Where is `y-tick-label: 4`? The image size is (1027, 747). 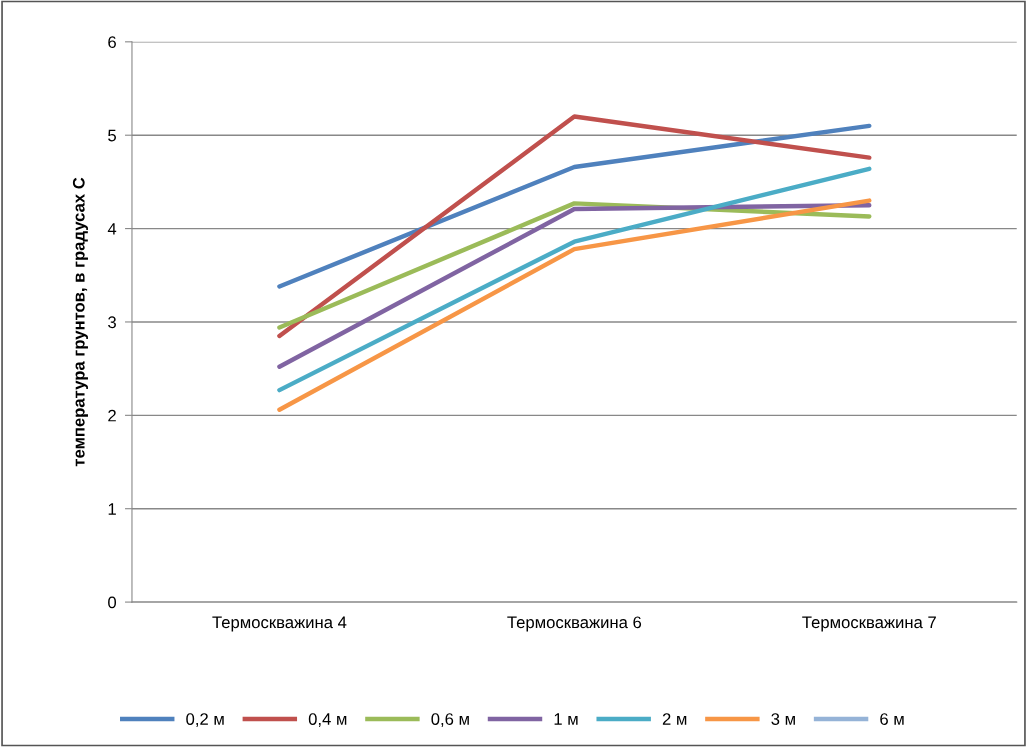 y-tick-label: 4 is located at coordinates (112, 229).